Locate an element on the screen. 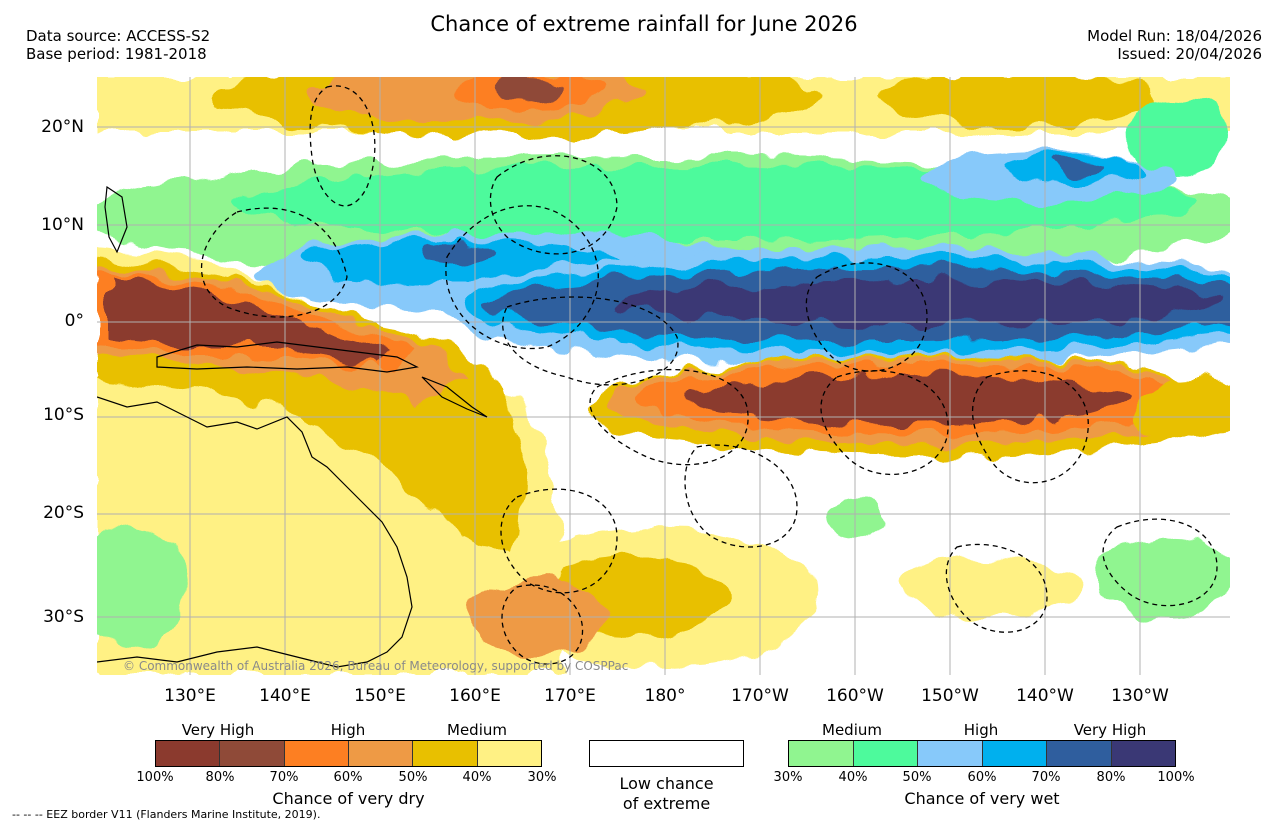 The height and width of the screenshot is (827, 1288). low-chance-caption: Low chance of extreme is located at coordinates (666, 794).